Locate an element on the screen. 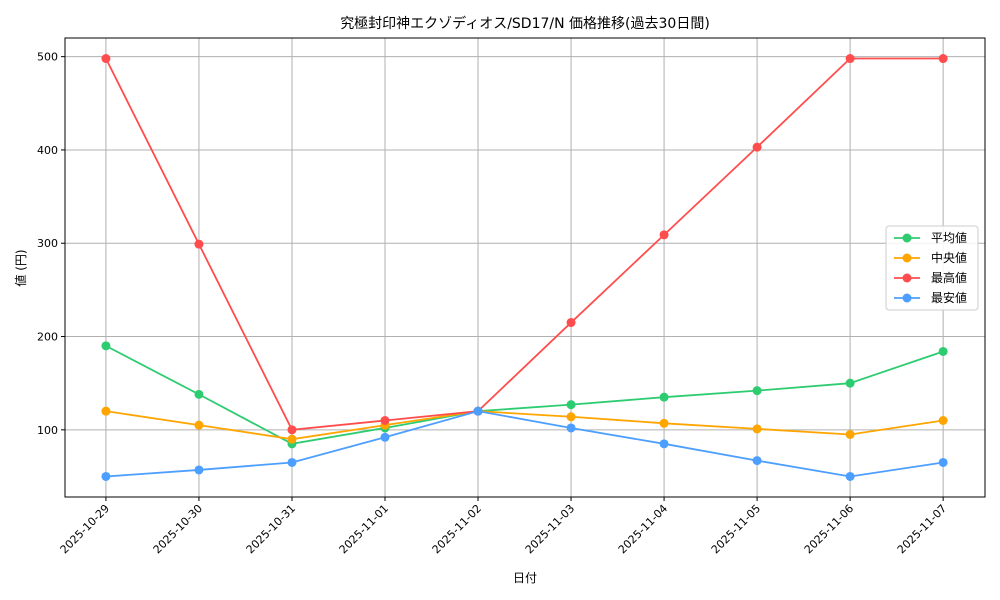  x-tick-label: 2025-11-07 is located at coordinates (922, 529).